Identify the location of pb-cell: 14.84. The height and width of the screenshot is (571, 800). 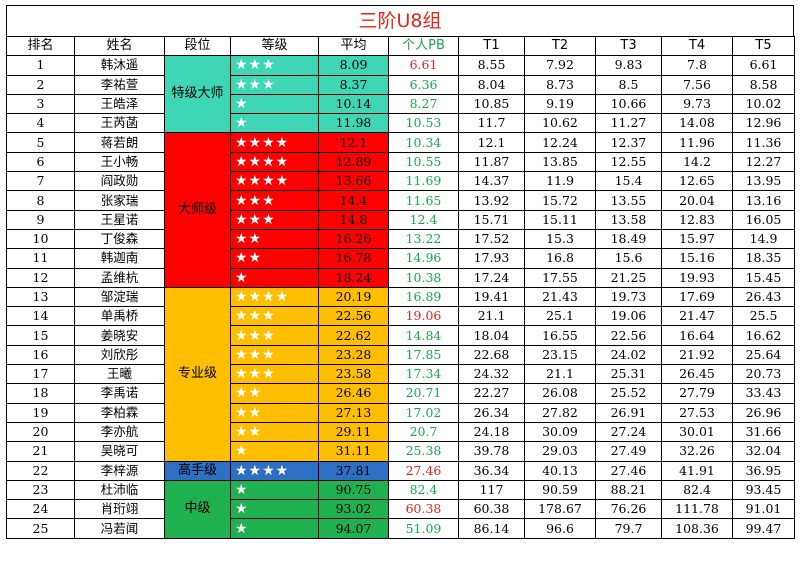
(423, 335).